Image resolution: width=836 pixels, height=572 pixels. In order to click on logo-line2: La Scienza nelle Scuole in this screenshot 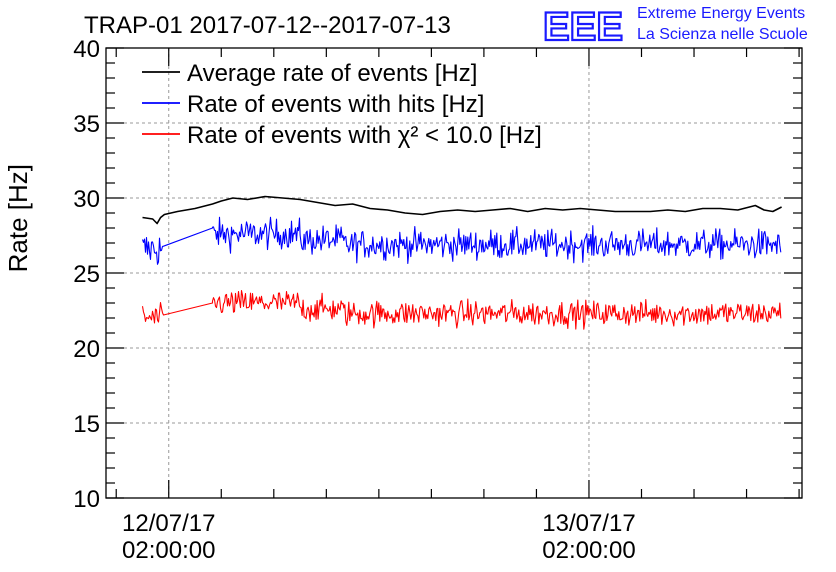, I will do `click(722, 34)`.